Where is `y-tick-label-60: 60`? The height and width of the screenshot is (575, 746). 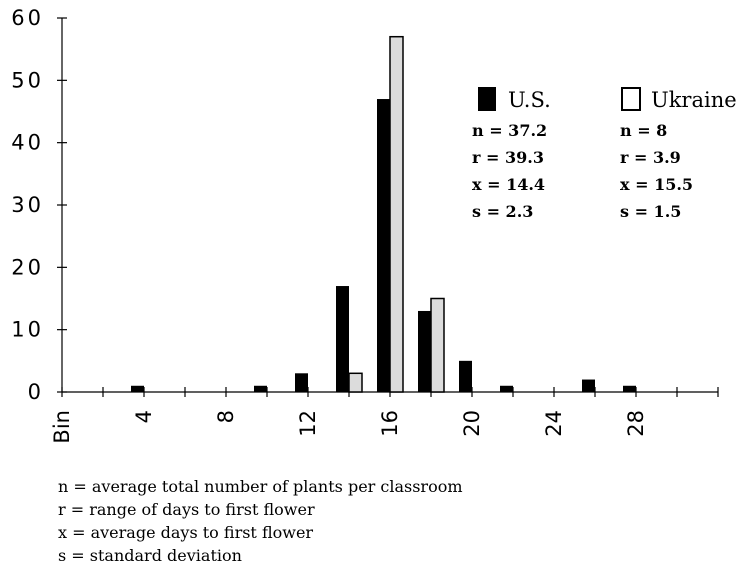
y-tick-label-60: 60 is located at coordinates (27, 18).